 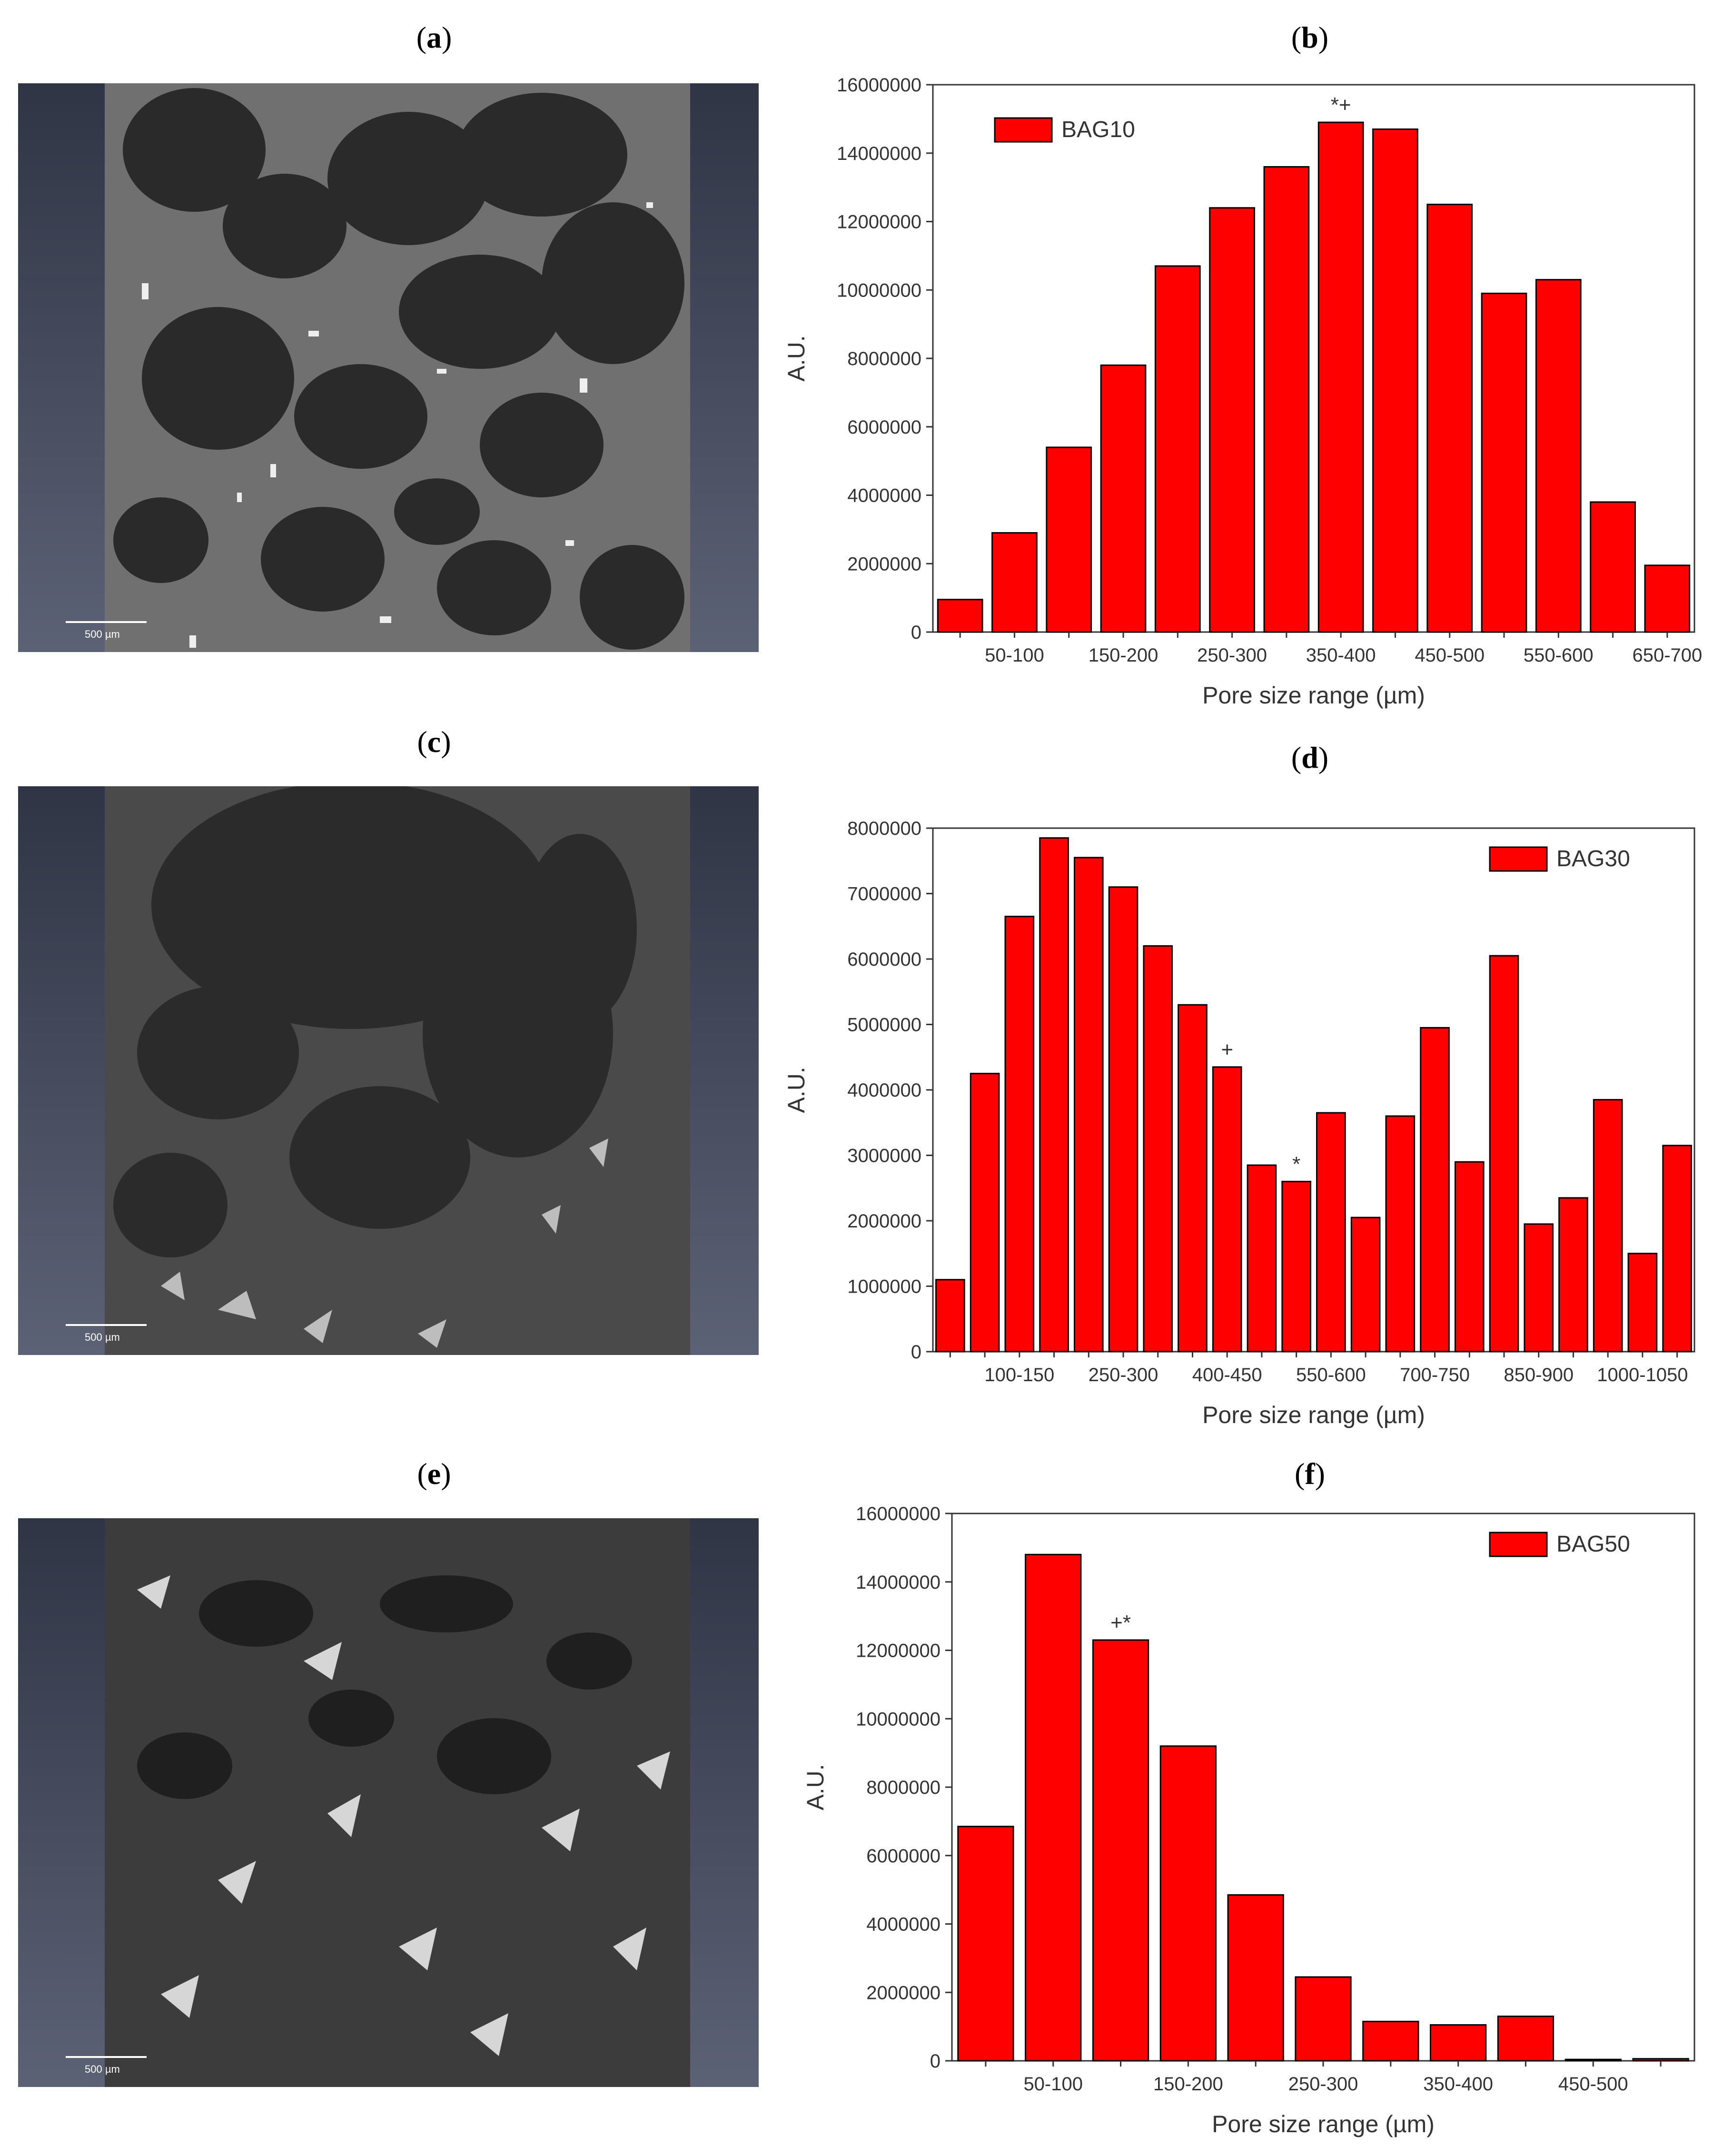 I want to click on panel-label-b: (b), so click(x=1310, y=37).